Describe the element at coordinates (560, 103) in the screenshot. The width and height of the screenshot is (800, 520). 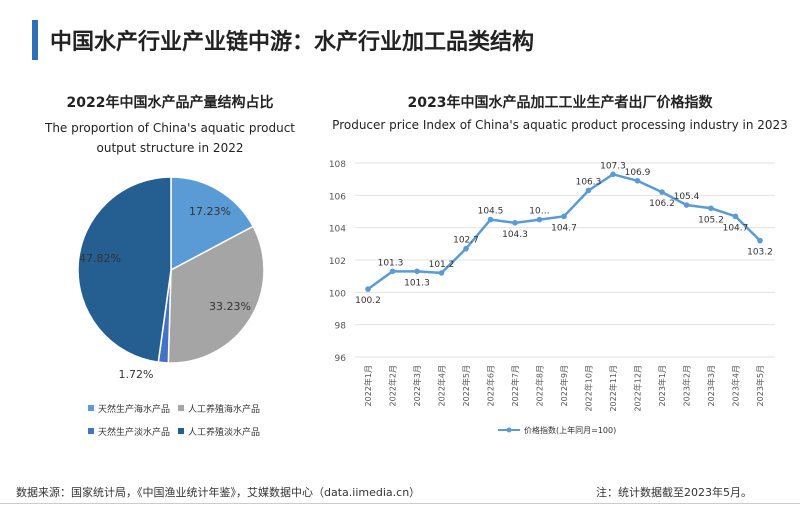
I see `line-title: 2023年中国水产品加工工业生产者出厂价格指数` at that location.